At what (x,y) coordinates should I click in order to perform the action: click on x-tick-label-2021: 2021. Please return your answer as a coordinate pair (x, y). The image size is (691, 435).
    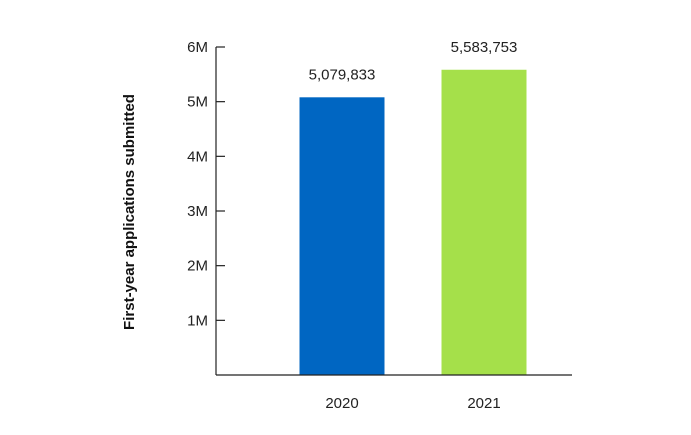
    Looking at the image, I should click on (483, 403).